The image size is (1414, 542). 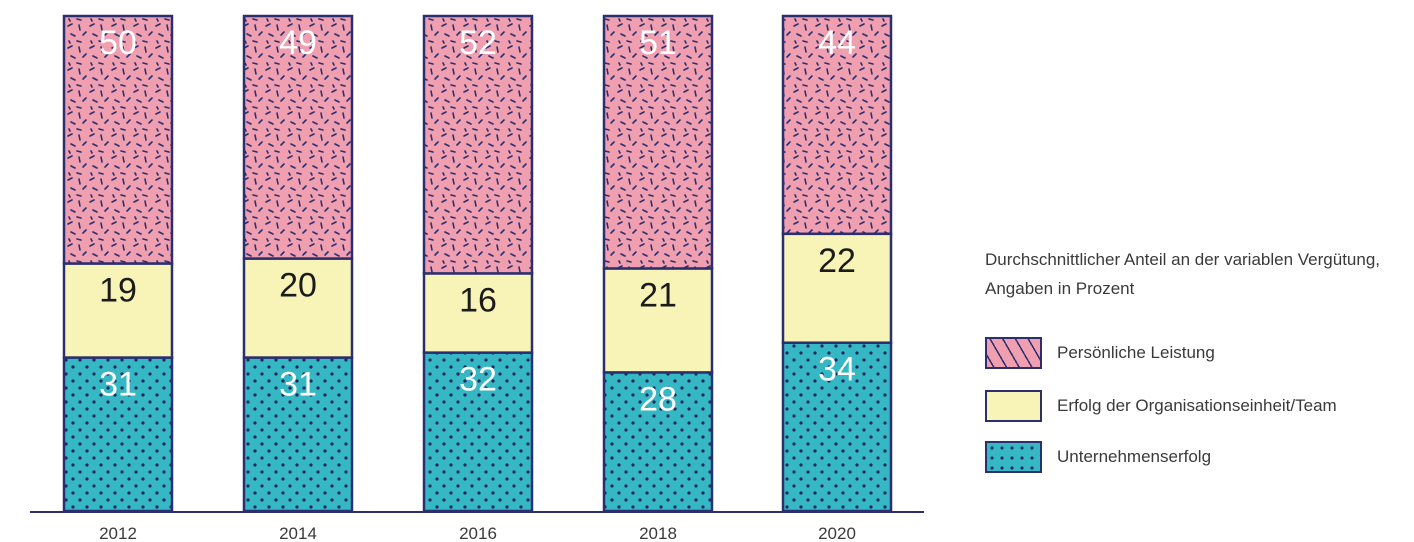 What do you see at coordinates (1013, 353) in the screenshot?
I see `legend-swatch-personal` at bounding box center [1013, 353].